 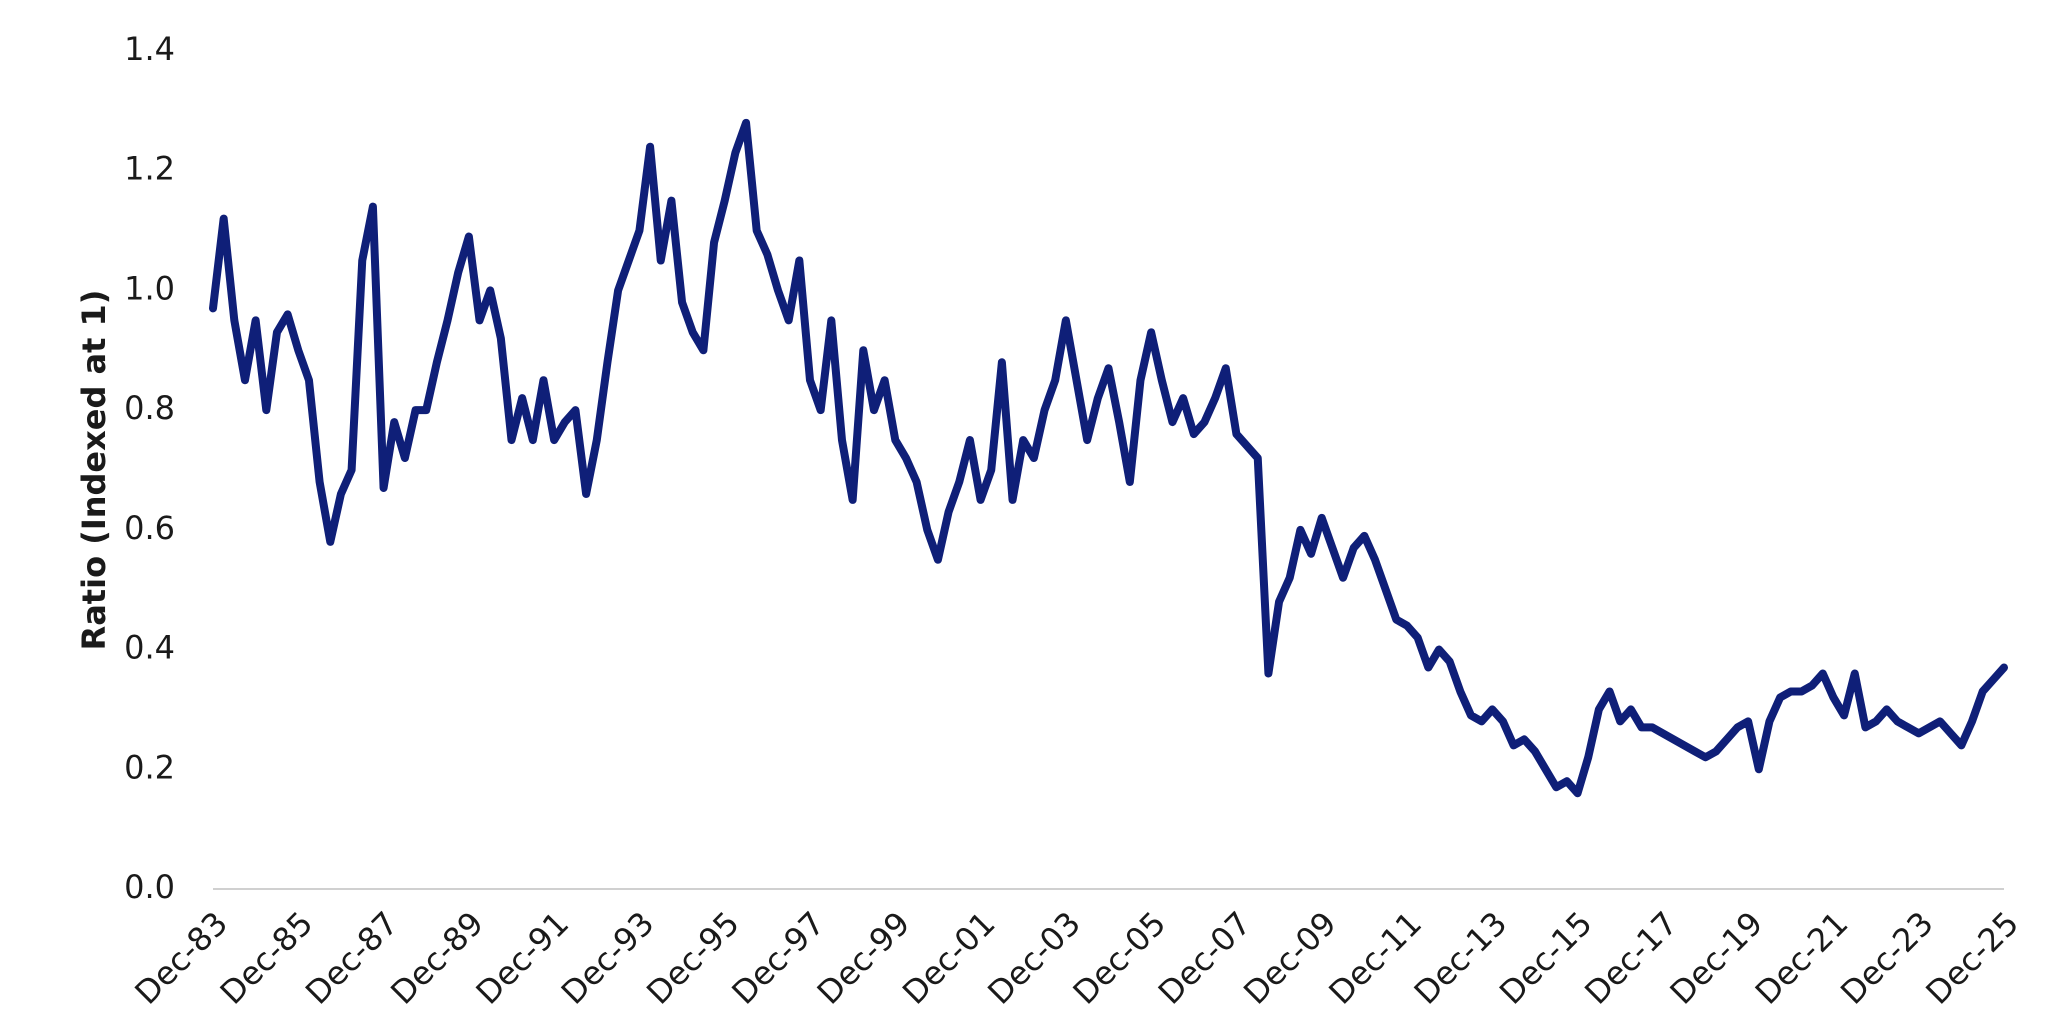 I want to click on x-tick-label: Dec-99, so click(x=864, y=958).